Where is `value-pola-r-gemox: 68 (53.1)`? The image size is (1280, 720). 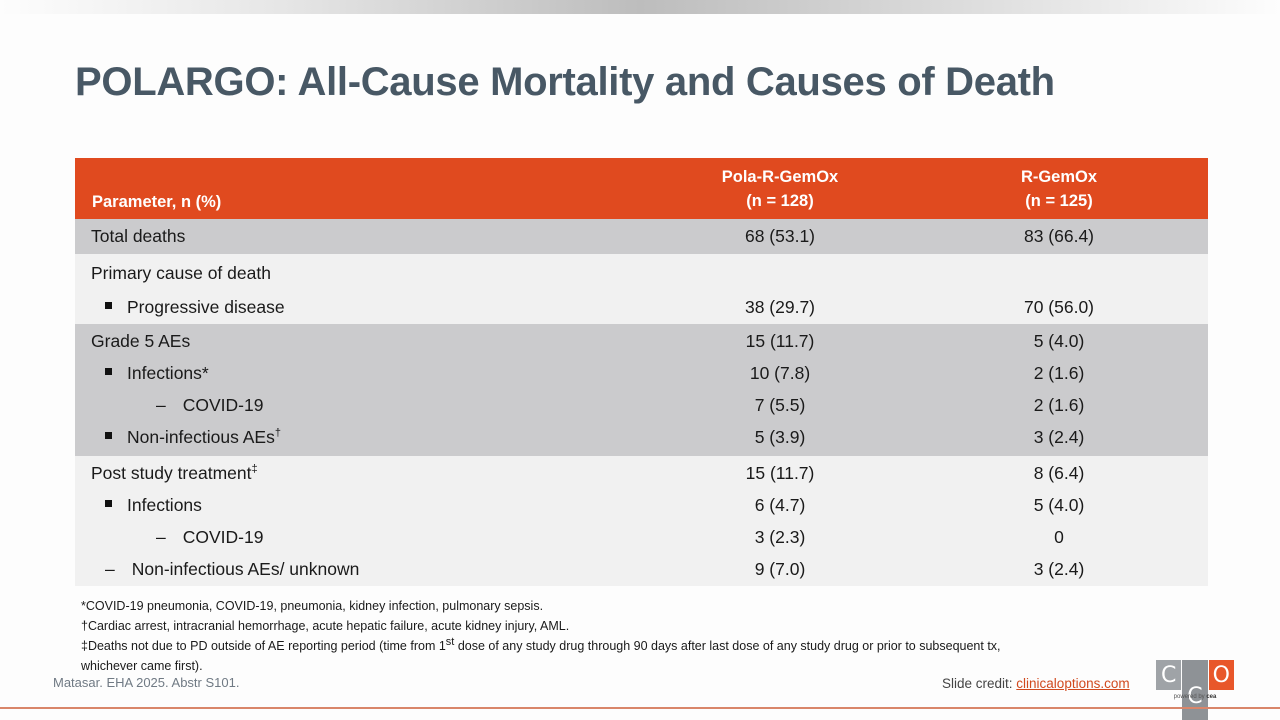 value-pola-r-gemox: 68 (53.1) is located at coordinates (780, 236).